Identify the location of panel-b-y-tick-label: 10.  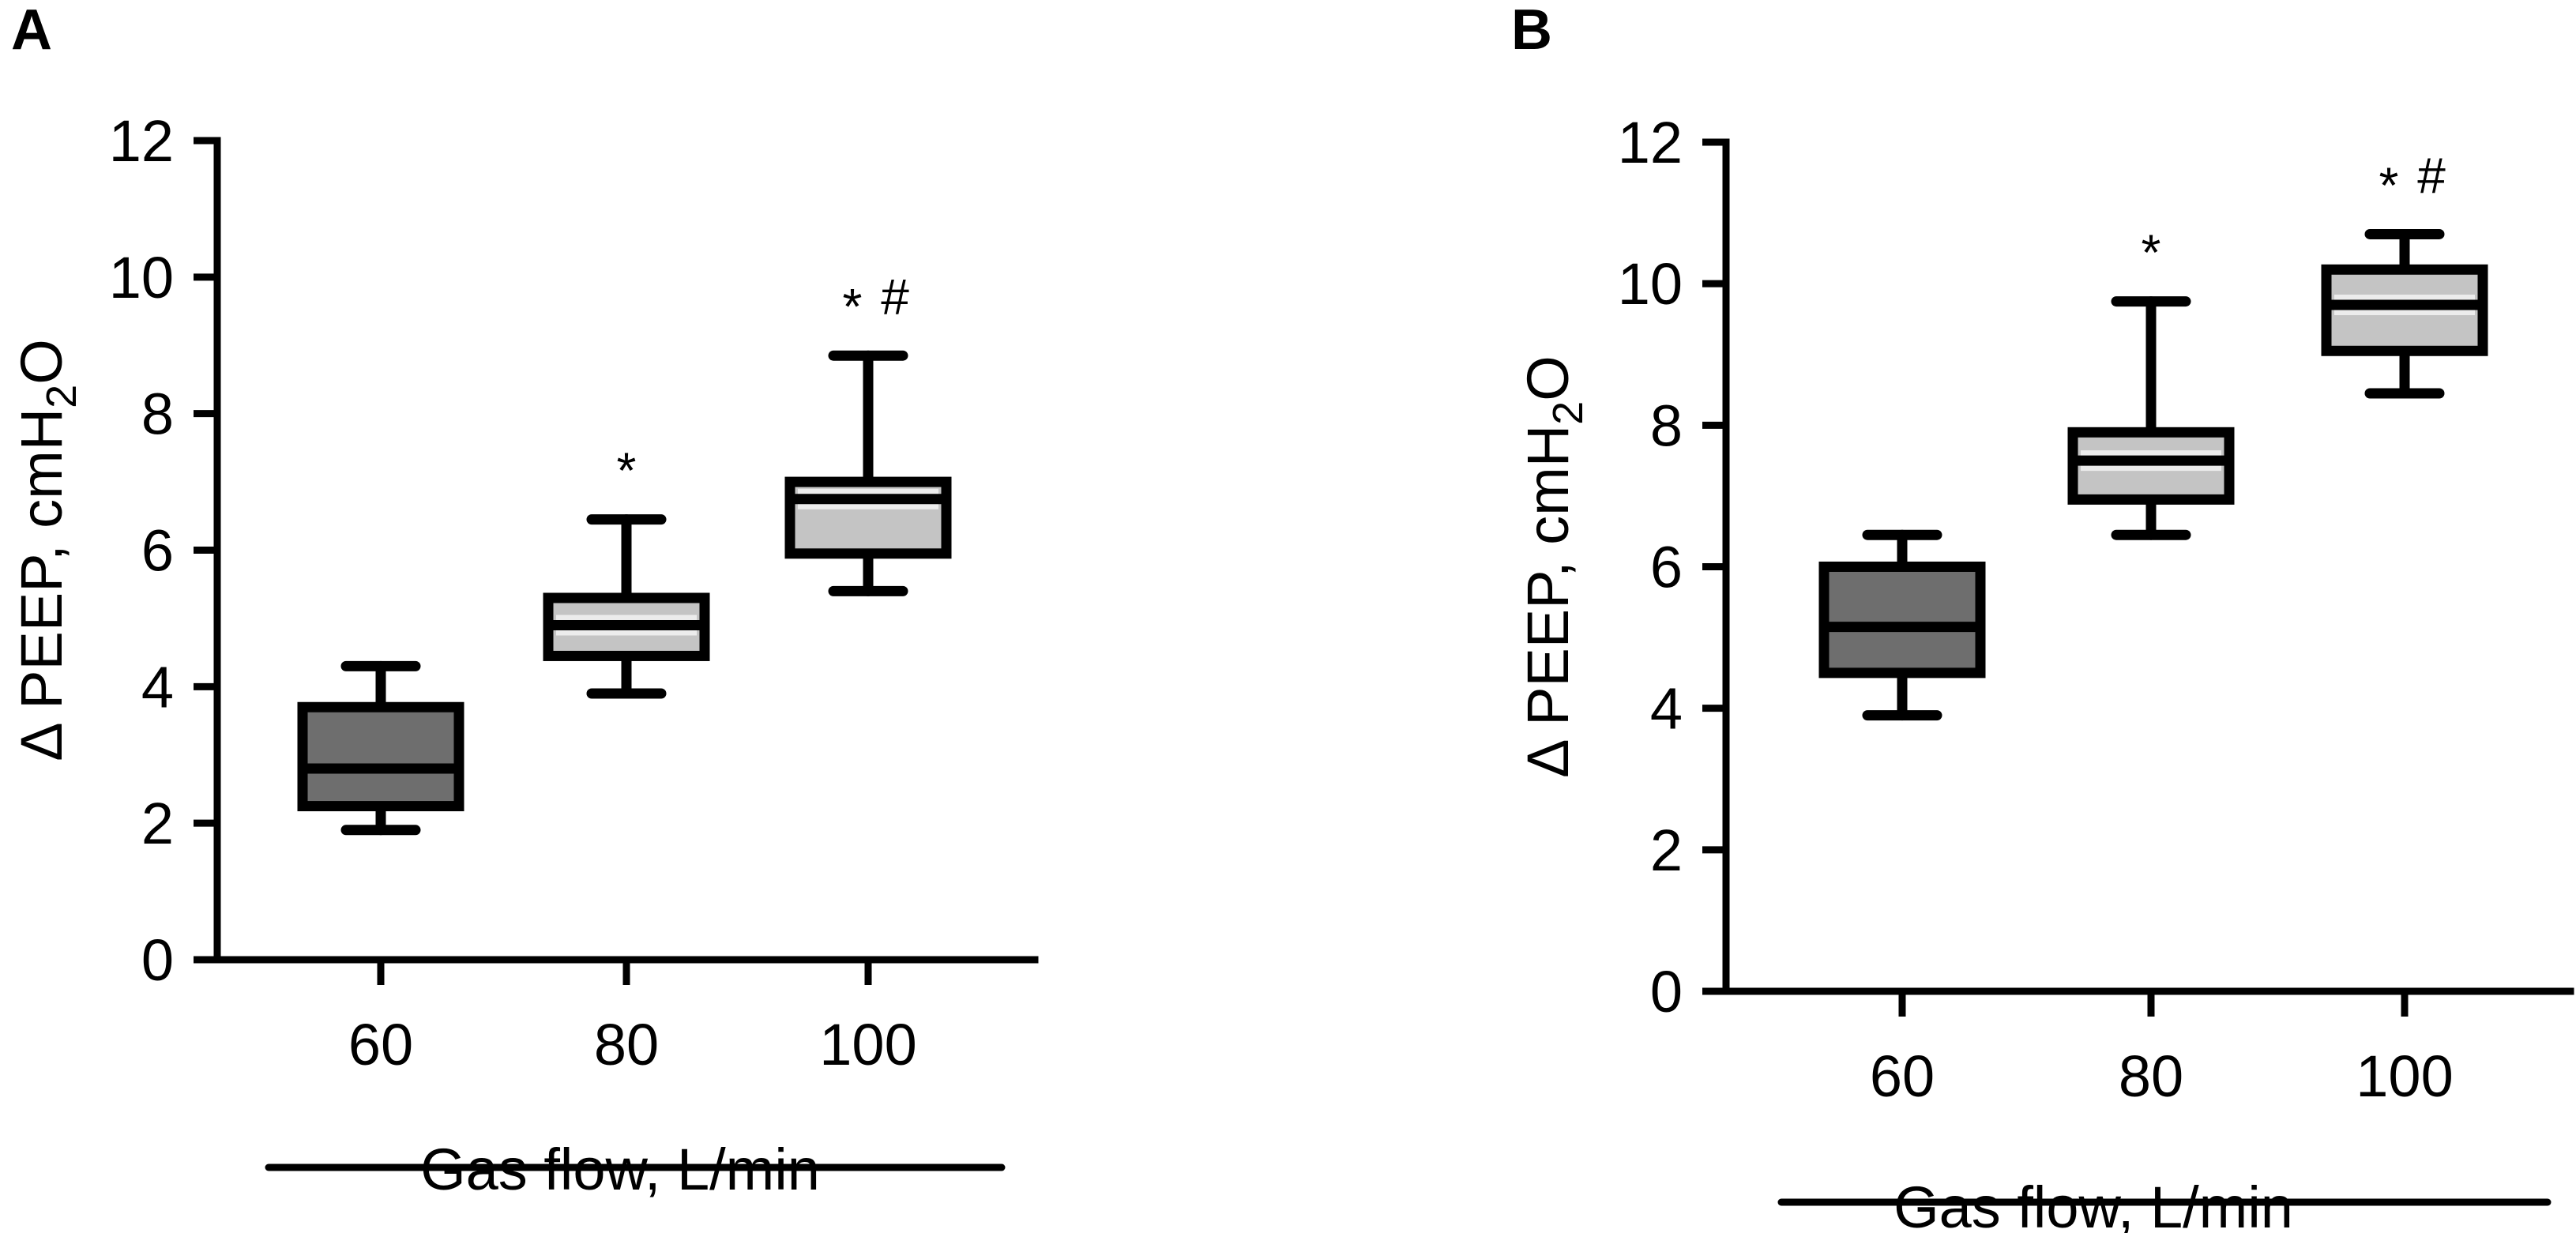
(1650, 284).